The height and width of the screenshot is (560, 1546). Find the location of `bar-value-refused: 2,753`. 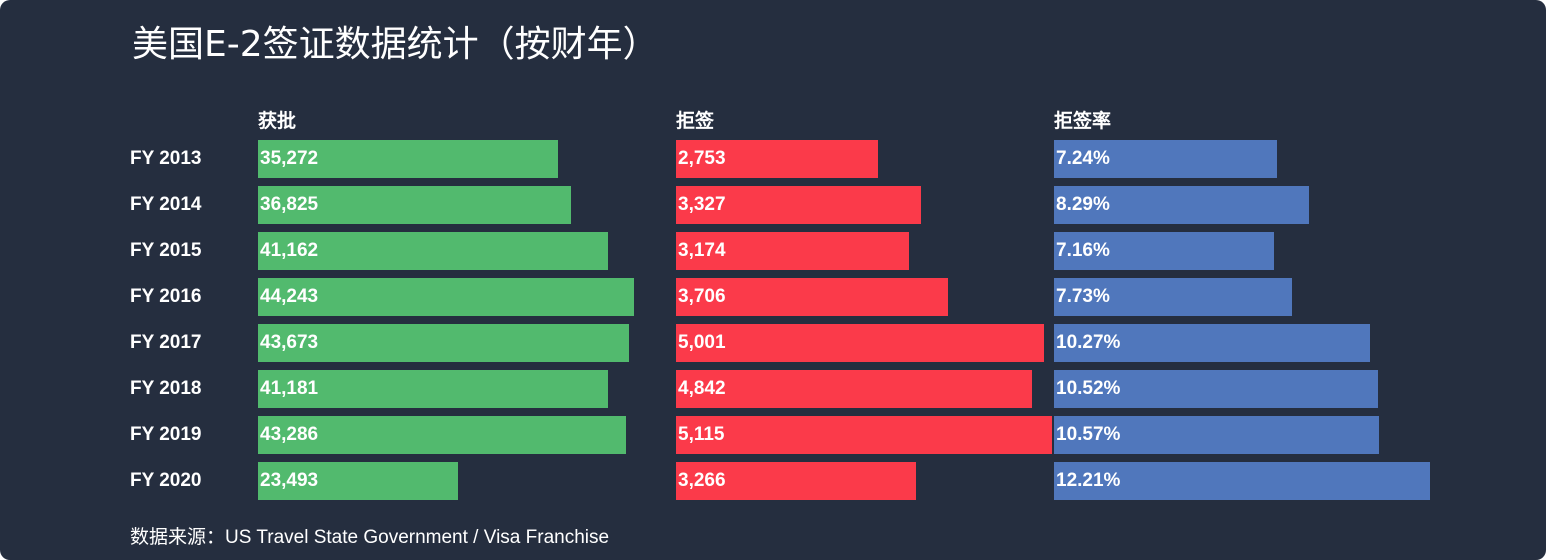

bar-value-refused: 2,753 is located at coordinates (702, 158).